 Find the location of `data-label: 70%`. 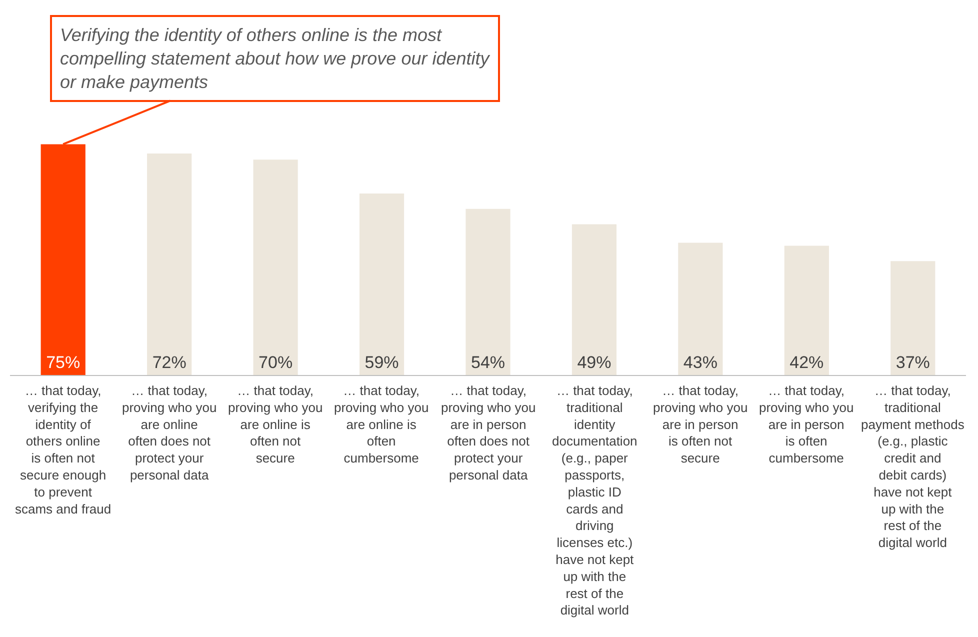

data-label: 70% is located at coordinates (275, 362).